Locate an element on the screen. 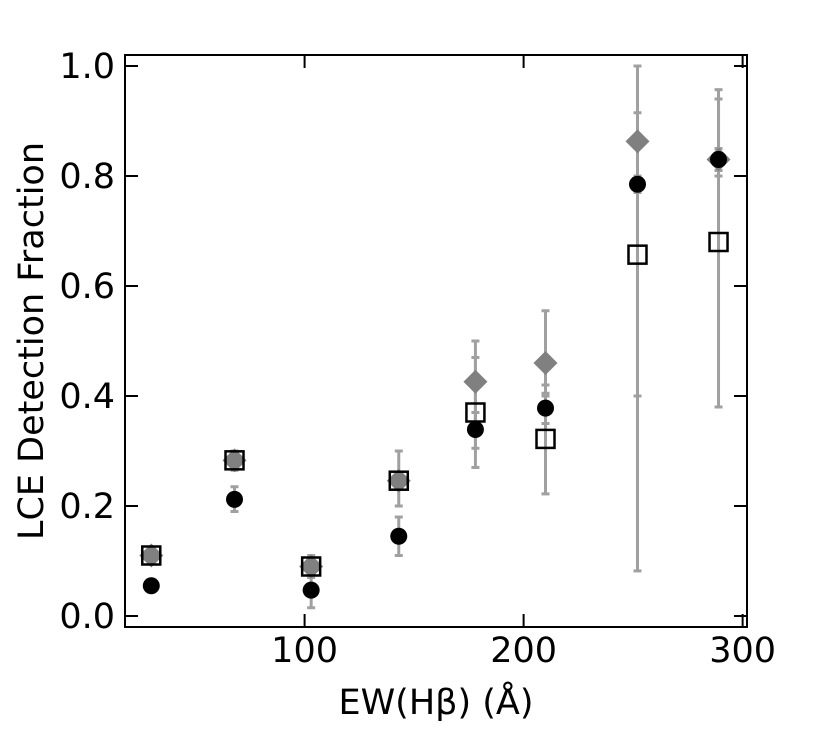 This screenshot has width=830, height=738. y-axis-title: LCE Detection Fraction is located at coordinates (32, 341).